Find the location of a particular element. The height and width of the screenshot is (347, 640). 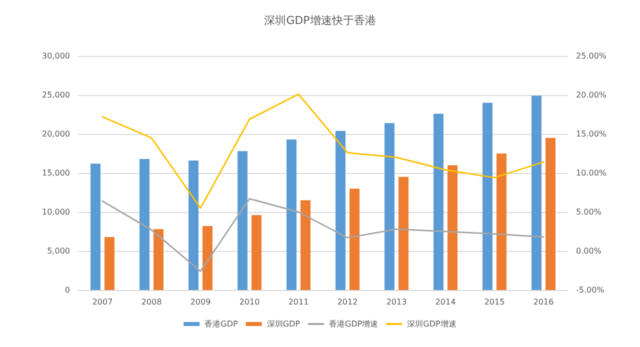

y2-tick-label: 25.00% is located at coordinates (591, 56).